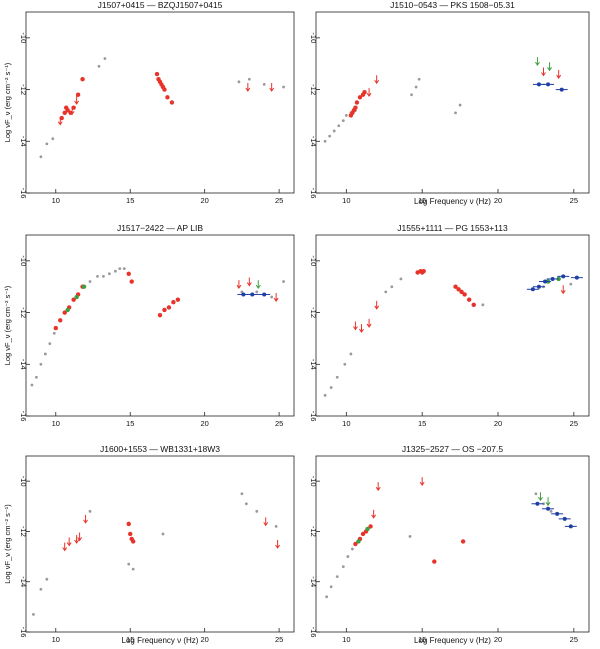  I want to click on y-axis-label: Log νF_ν (erg cm⁻² s⁻¹), so click(7, 325).